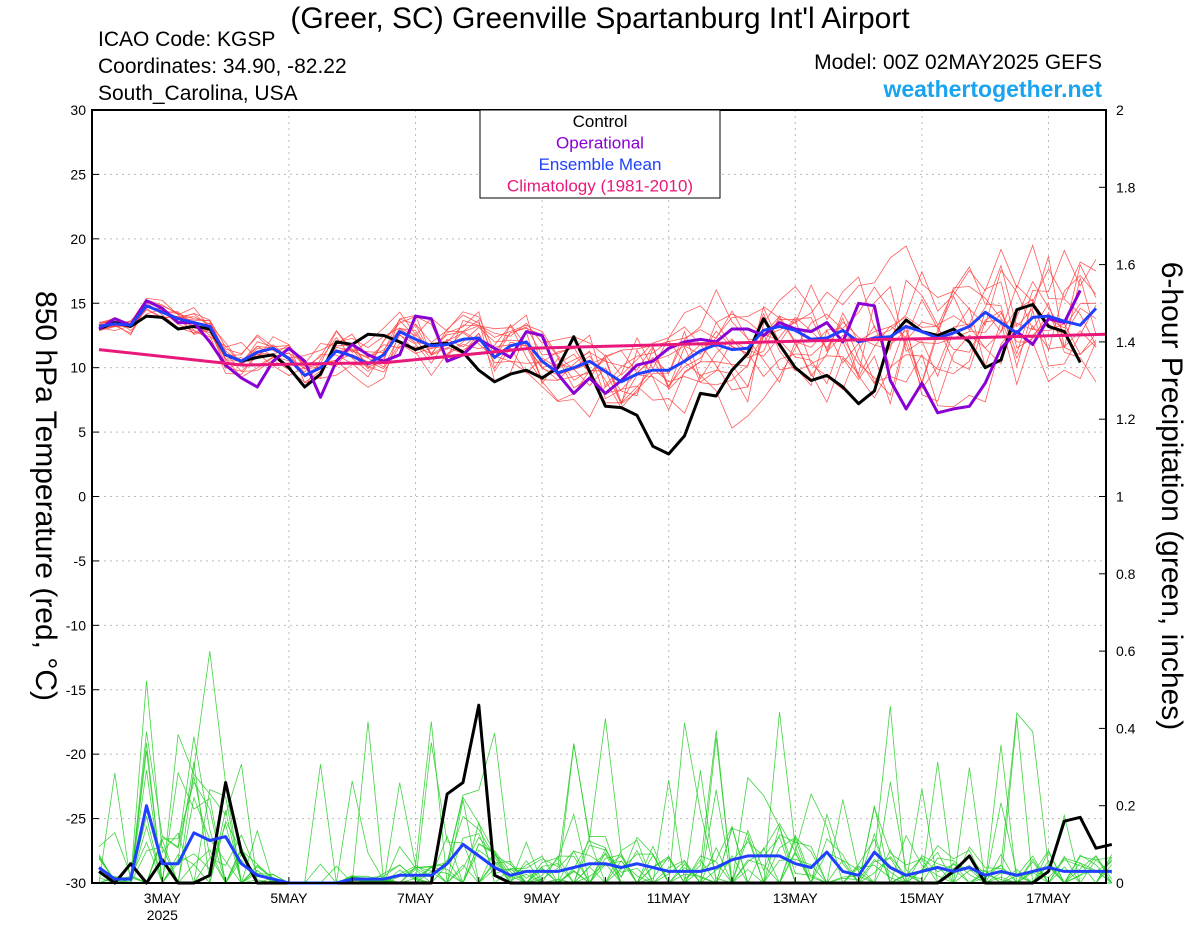  I want to click on y-tick-label: 0, so click(82, 497).